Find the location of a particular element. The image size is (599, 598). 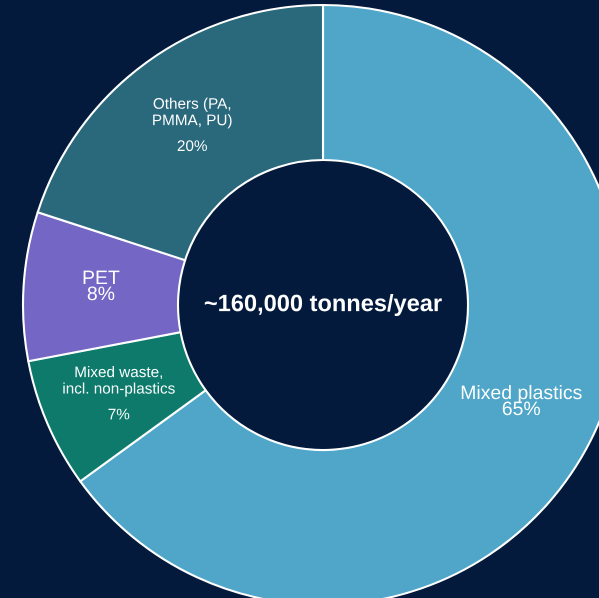

slice-label: Others (PA, PMMA, PU) is located at coordinates (192, 113).